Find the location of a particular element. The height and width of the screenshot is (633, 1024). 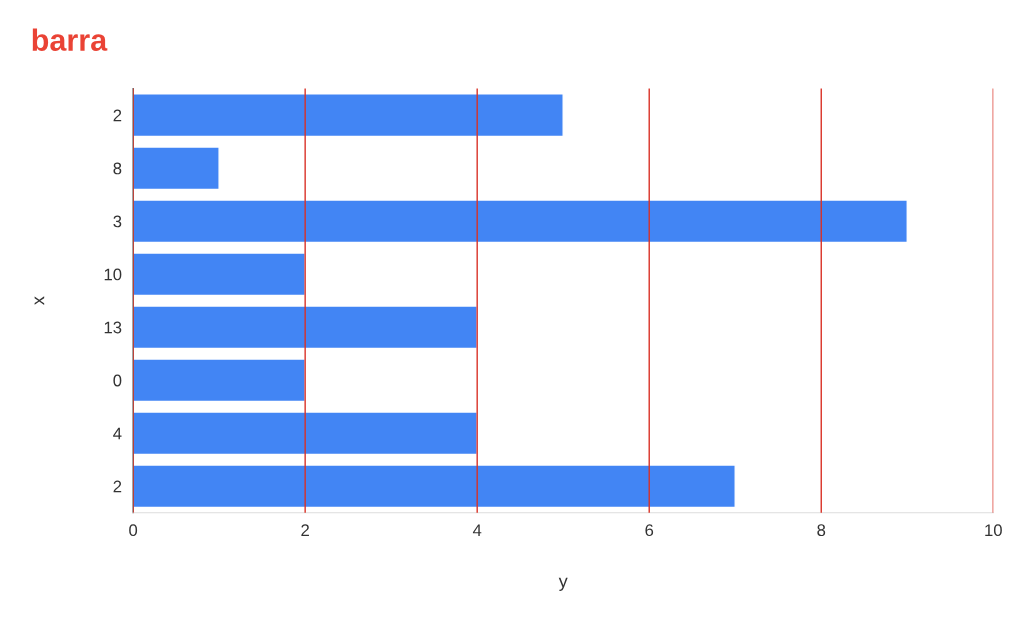

y-tick-label: 3 is located at coordinates (117, 221).